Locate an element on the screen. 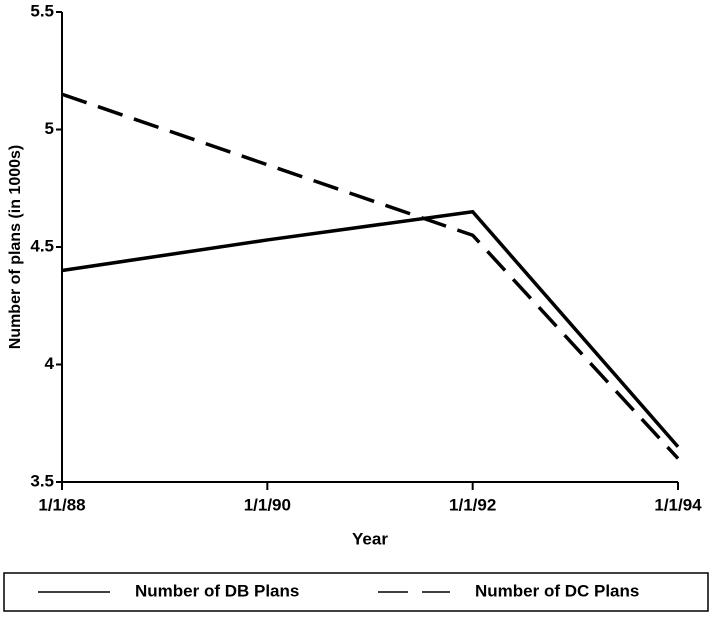  y-tick-label: 3.5 is located at coordinates (42, 480).